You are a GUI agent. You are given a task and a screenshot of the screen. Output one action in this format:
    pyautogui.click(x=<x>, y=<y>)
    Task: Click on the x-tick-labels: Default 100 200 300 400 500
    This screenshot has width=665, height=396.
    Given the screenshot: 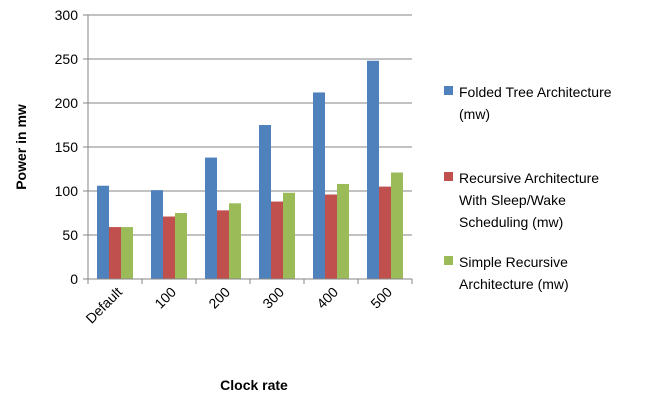 What is the action you would take?
    pyautogui.click(x=238, y=305)
    